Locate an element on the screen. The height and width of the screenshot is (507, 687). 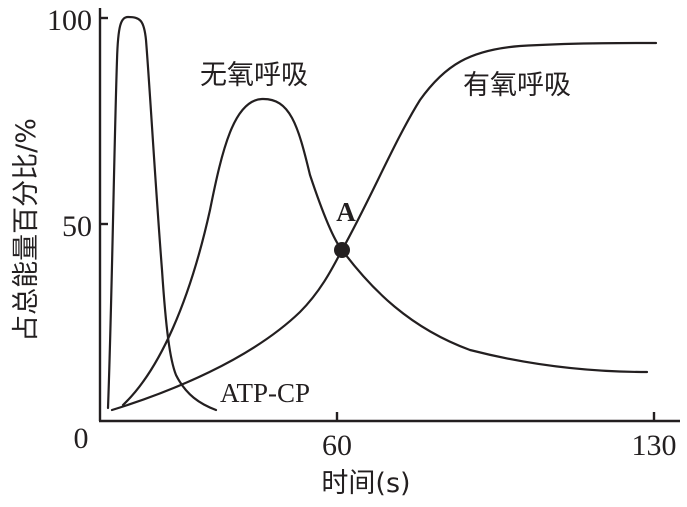
origin-label: 0 is located at coordinates (81, 438).